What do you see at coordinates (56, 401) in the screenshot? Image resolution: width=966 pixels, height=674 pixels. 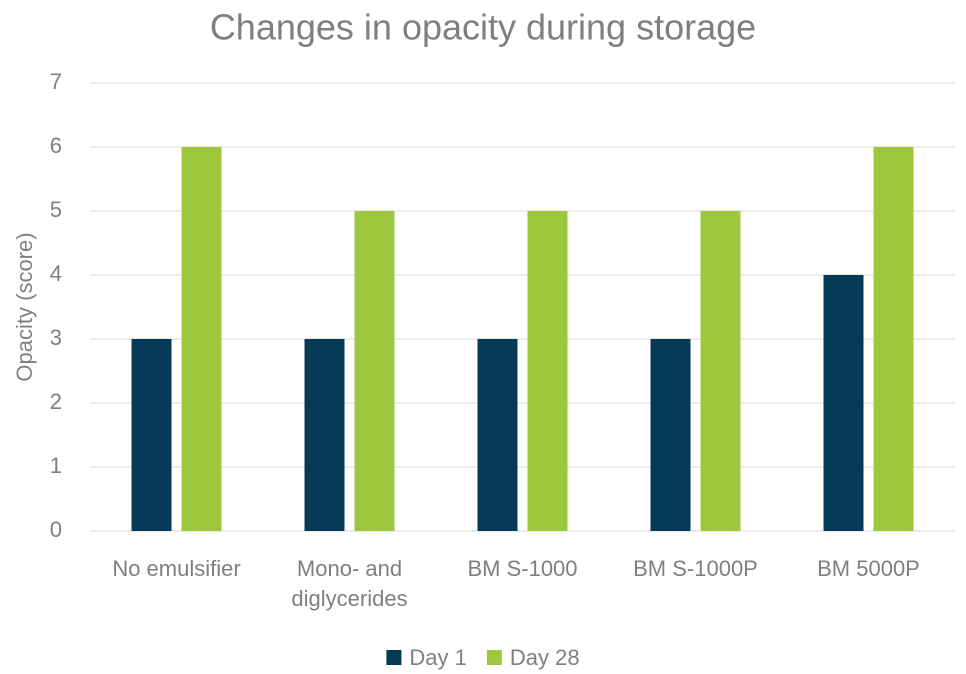 I see `y-tick-label: 2` at bounding box center [56, 401].